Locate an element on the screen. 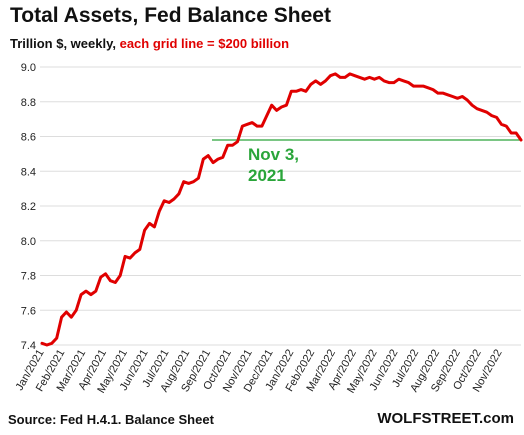 The image size is (524, 435). subtitle-grid-note: each grid line = $200 billion is located at coordinates (204, 43).